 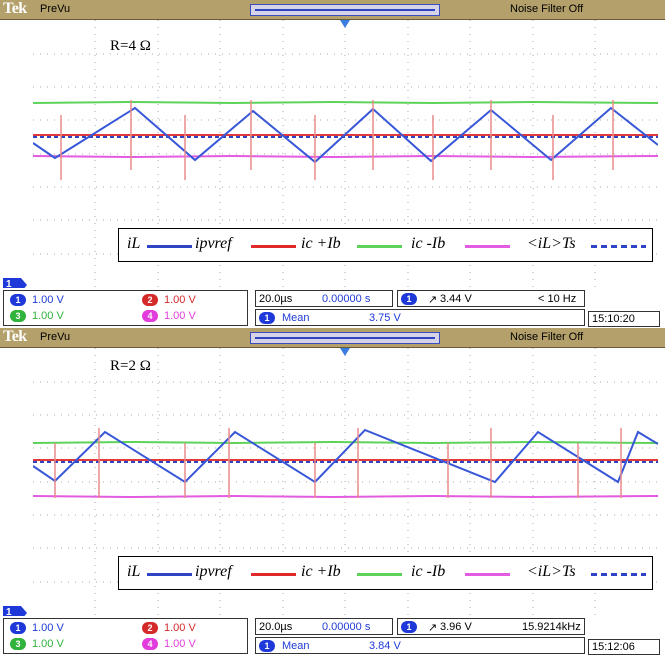 I want to click on trigger-frequency: < 10 Hz, so click(x=557, y=299).